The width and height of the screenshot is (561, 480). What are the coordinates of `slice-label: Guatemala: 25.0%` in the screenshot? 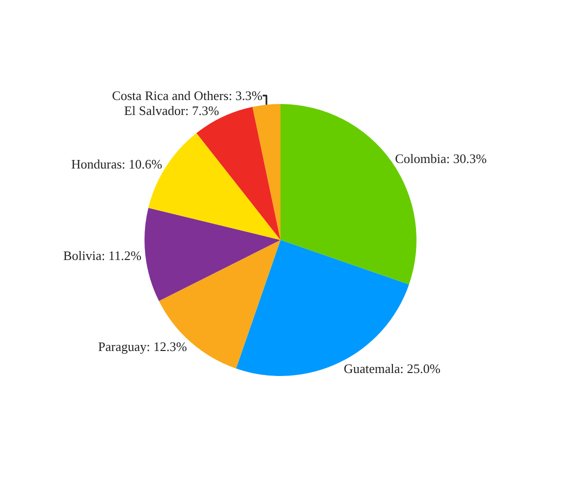 It's located at (392, 368).